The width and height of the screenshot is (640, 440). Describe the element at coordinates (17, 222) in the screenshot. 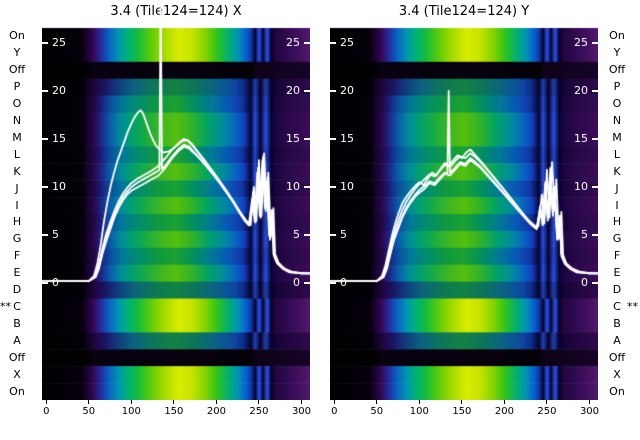

I see `row-label-left-11-h: H` at that location.